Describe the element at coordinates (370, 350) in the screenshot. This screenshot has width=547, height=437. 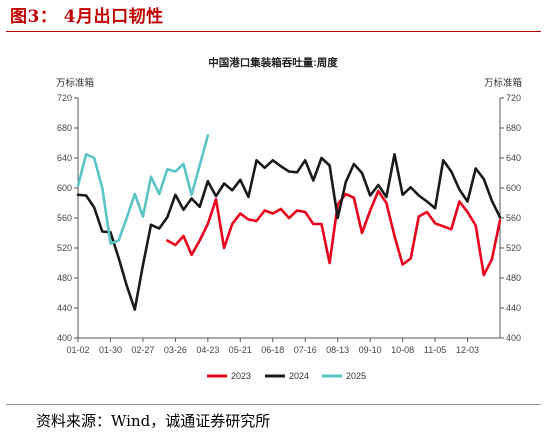
I see `x-tick-label: 09-10` at that location.